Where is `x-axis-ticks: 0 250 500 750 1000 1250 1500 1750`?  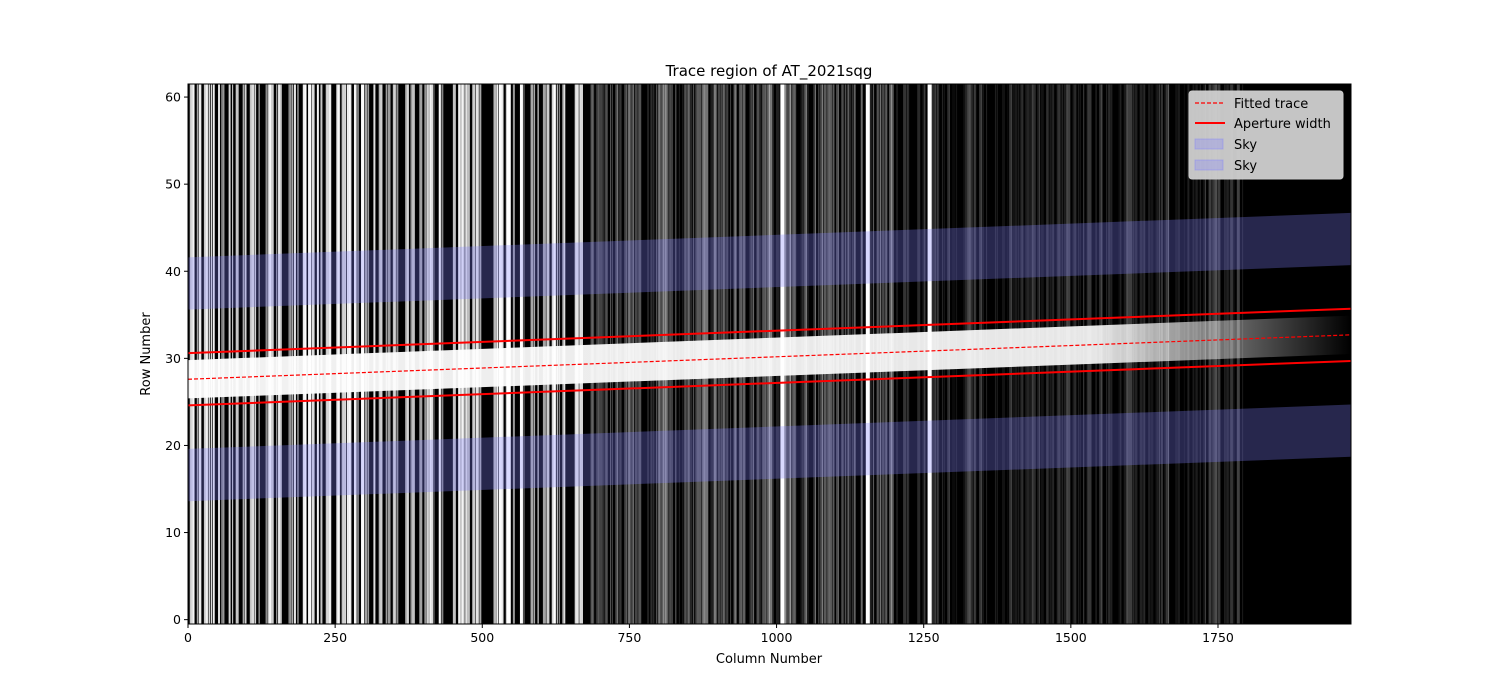 x-axis-ticks: 0 250 500 750 1000 1250 1500 1750 is located at coordinates (709, 634).